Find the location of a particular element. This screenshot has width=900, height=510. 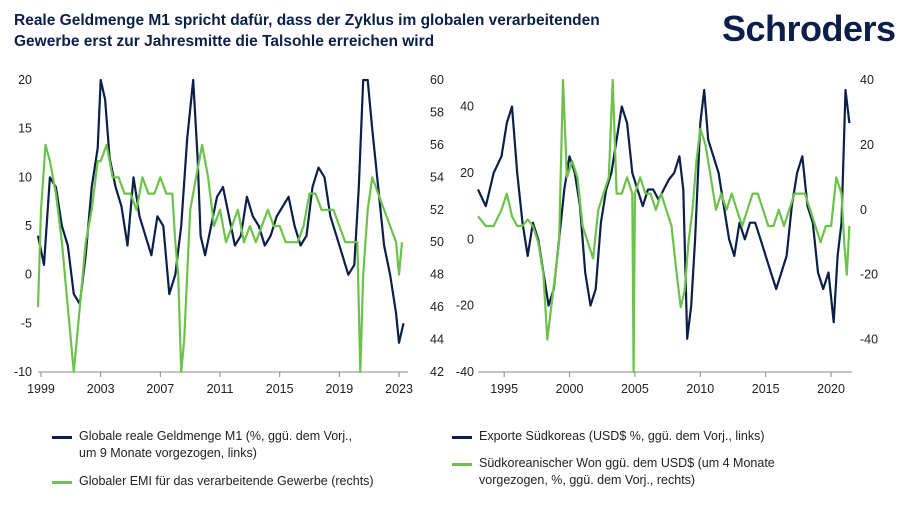

x-axis-tick: 2005 is located at coordinates (635, 389).